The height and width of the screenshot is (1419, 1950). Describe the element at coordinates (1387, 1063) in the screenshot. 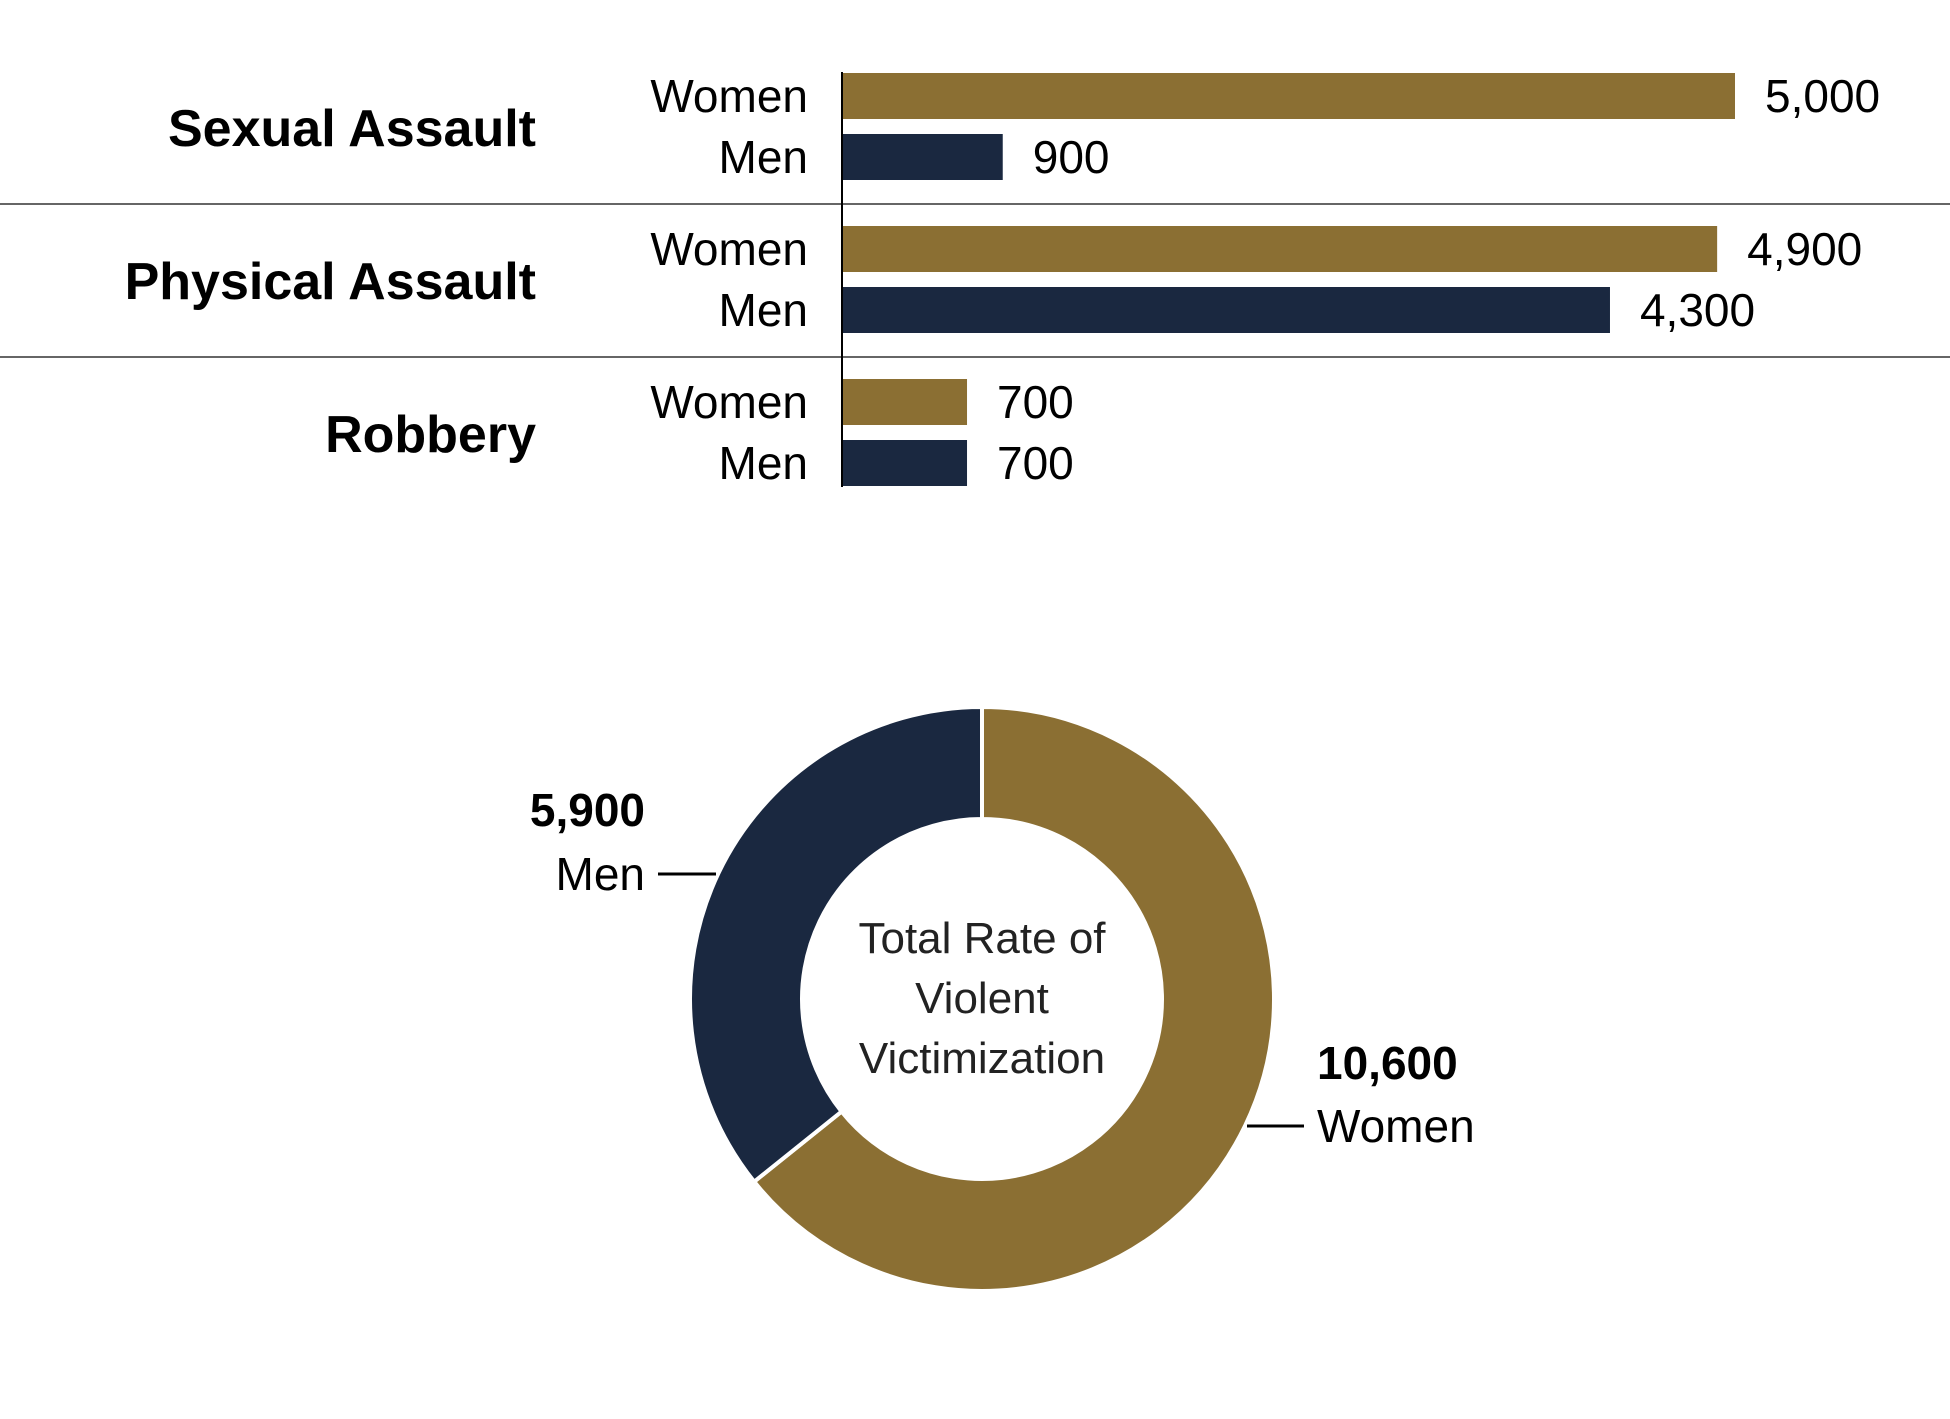

I see `slice-value-label-women: 10,600` at that location.